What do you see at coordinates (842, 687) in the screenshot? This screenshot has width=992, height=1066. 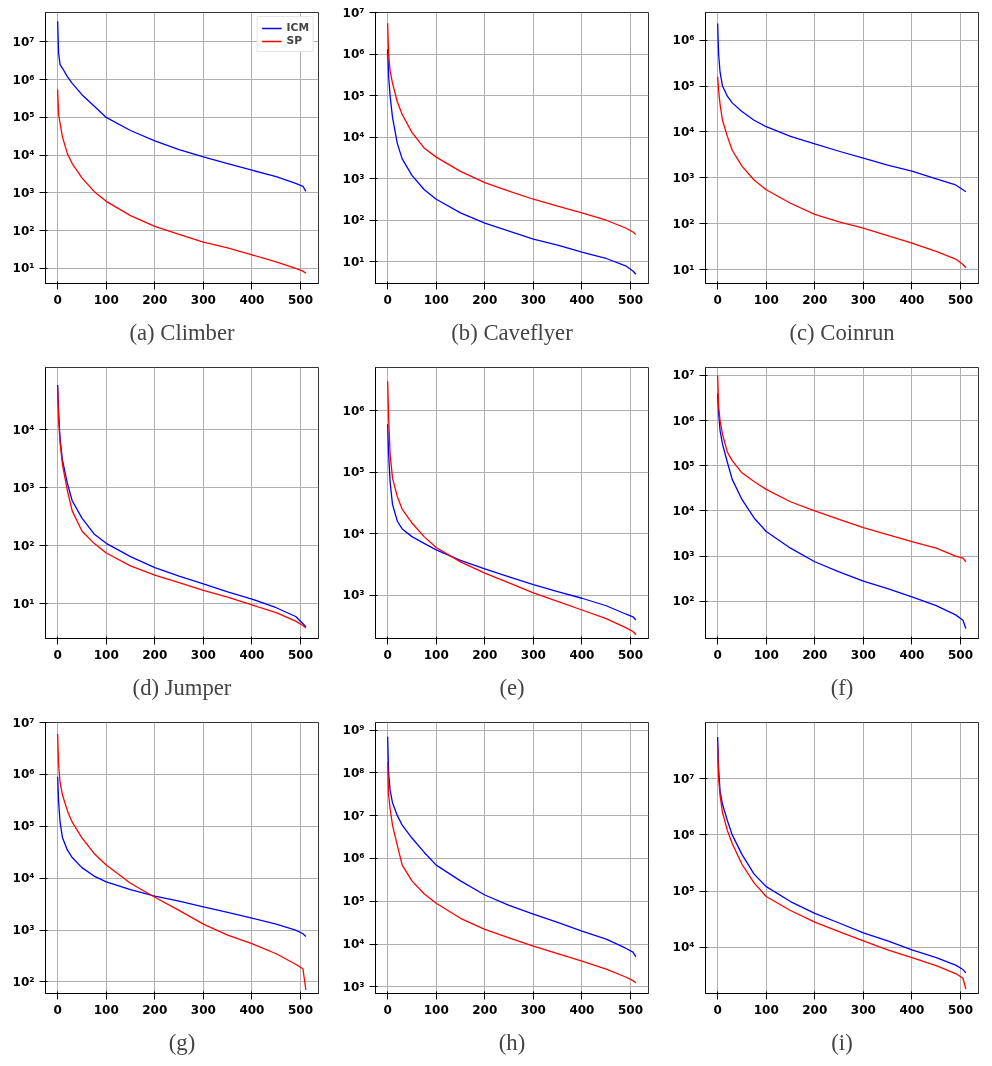 I see `text: (f)` at bounding box center [842, 687].